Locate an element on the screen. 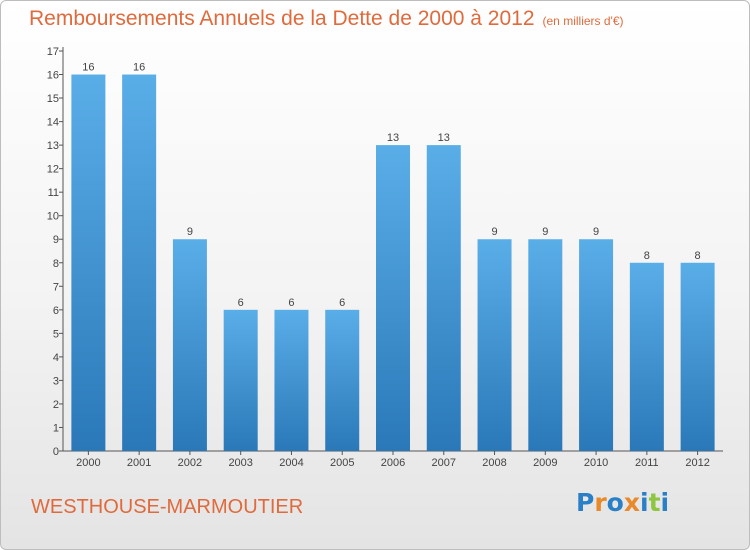  bar-2006 is located at coordinates (393, 298).